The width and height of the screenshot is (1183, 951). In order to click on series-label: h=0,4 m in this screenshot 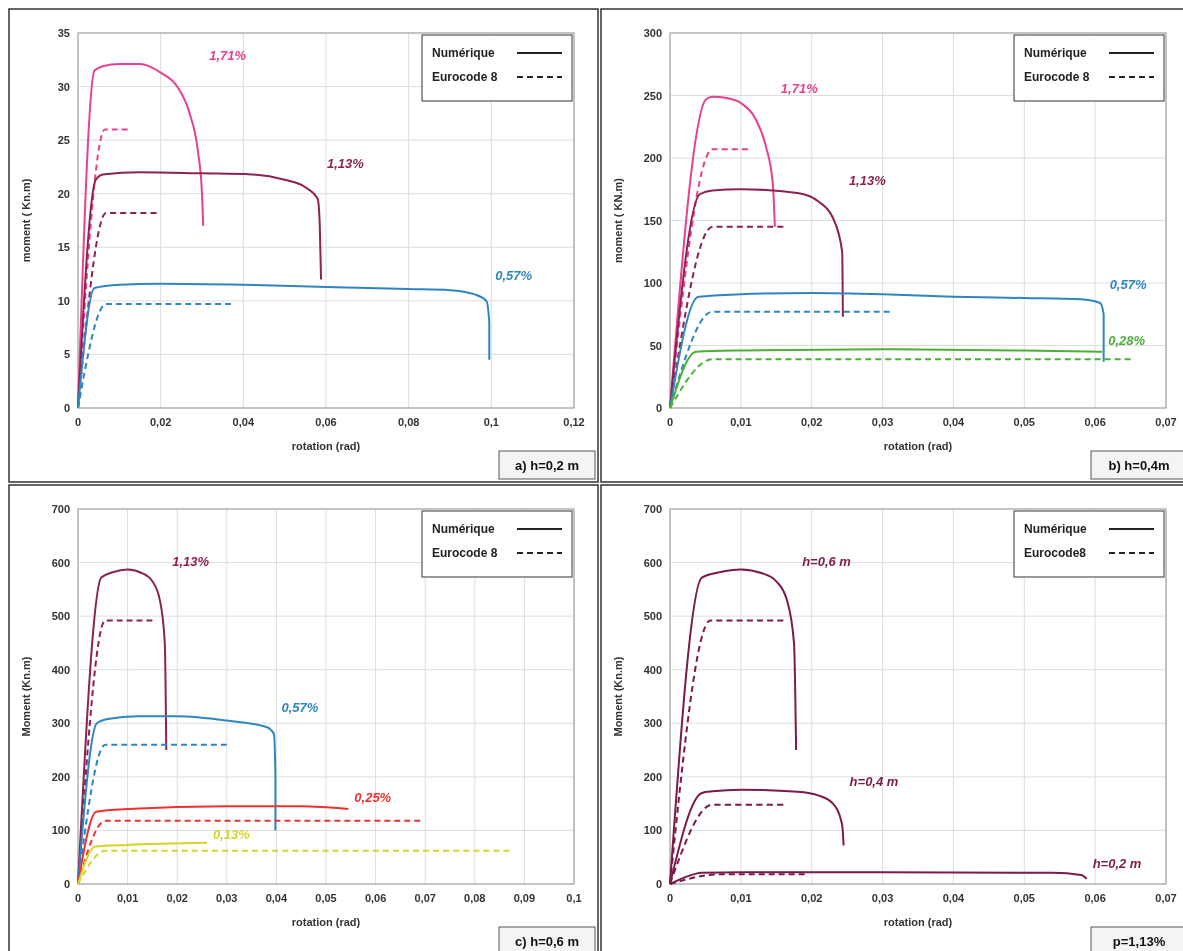, I will do `click(874, 781)`.